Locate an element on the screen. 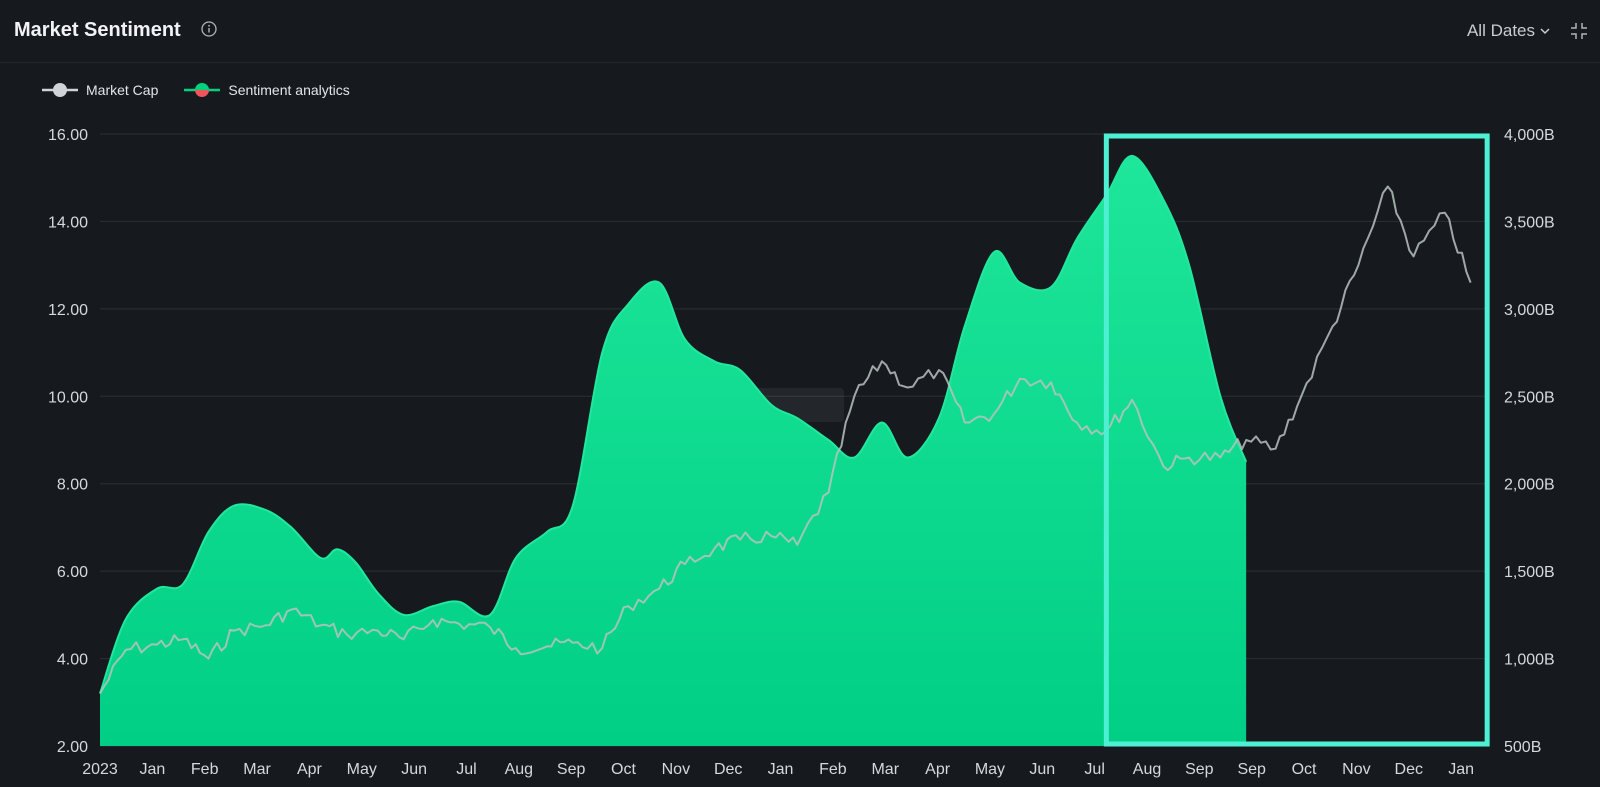  collapse-icon is located at coordinates (1579, 31).